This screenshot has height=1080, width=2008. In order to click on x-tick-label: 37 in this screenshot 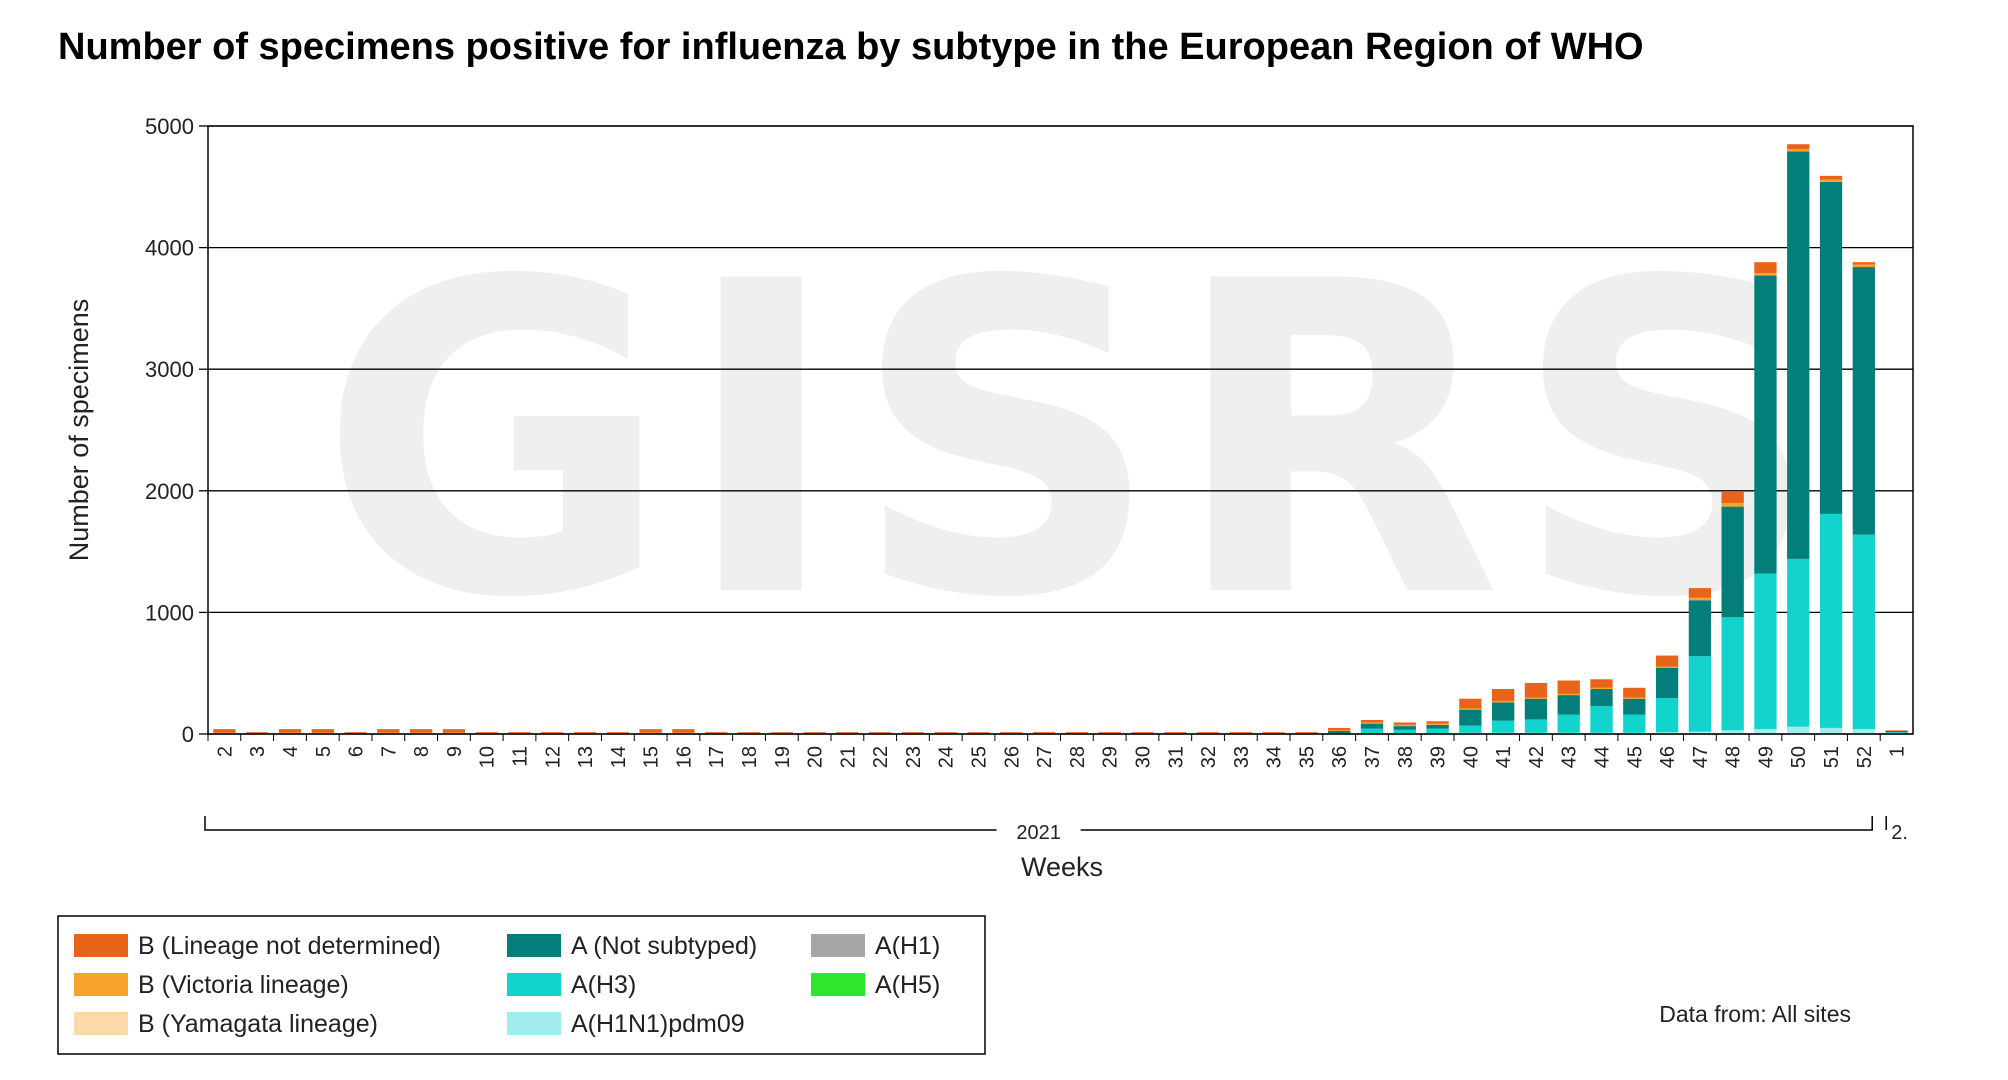, I will do `click(1373, 757)`.